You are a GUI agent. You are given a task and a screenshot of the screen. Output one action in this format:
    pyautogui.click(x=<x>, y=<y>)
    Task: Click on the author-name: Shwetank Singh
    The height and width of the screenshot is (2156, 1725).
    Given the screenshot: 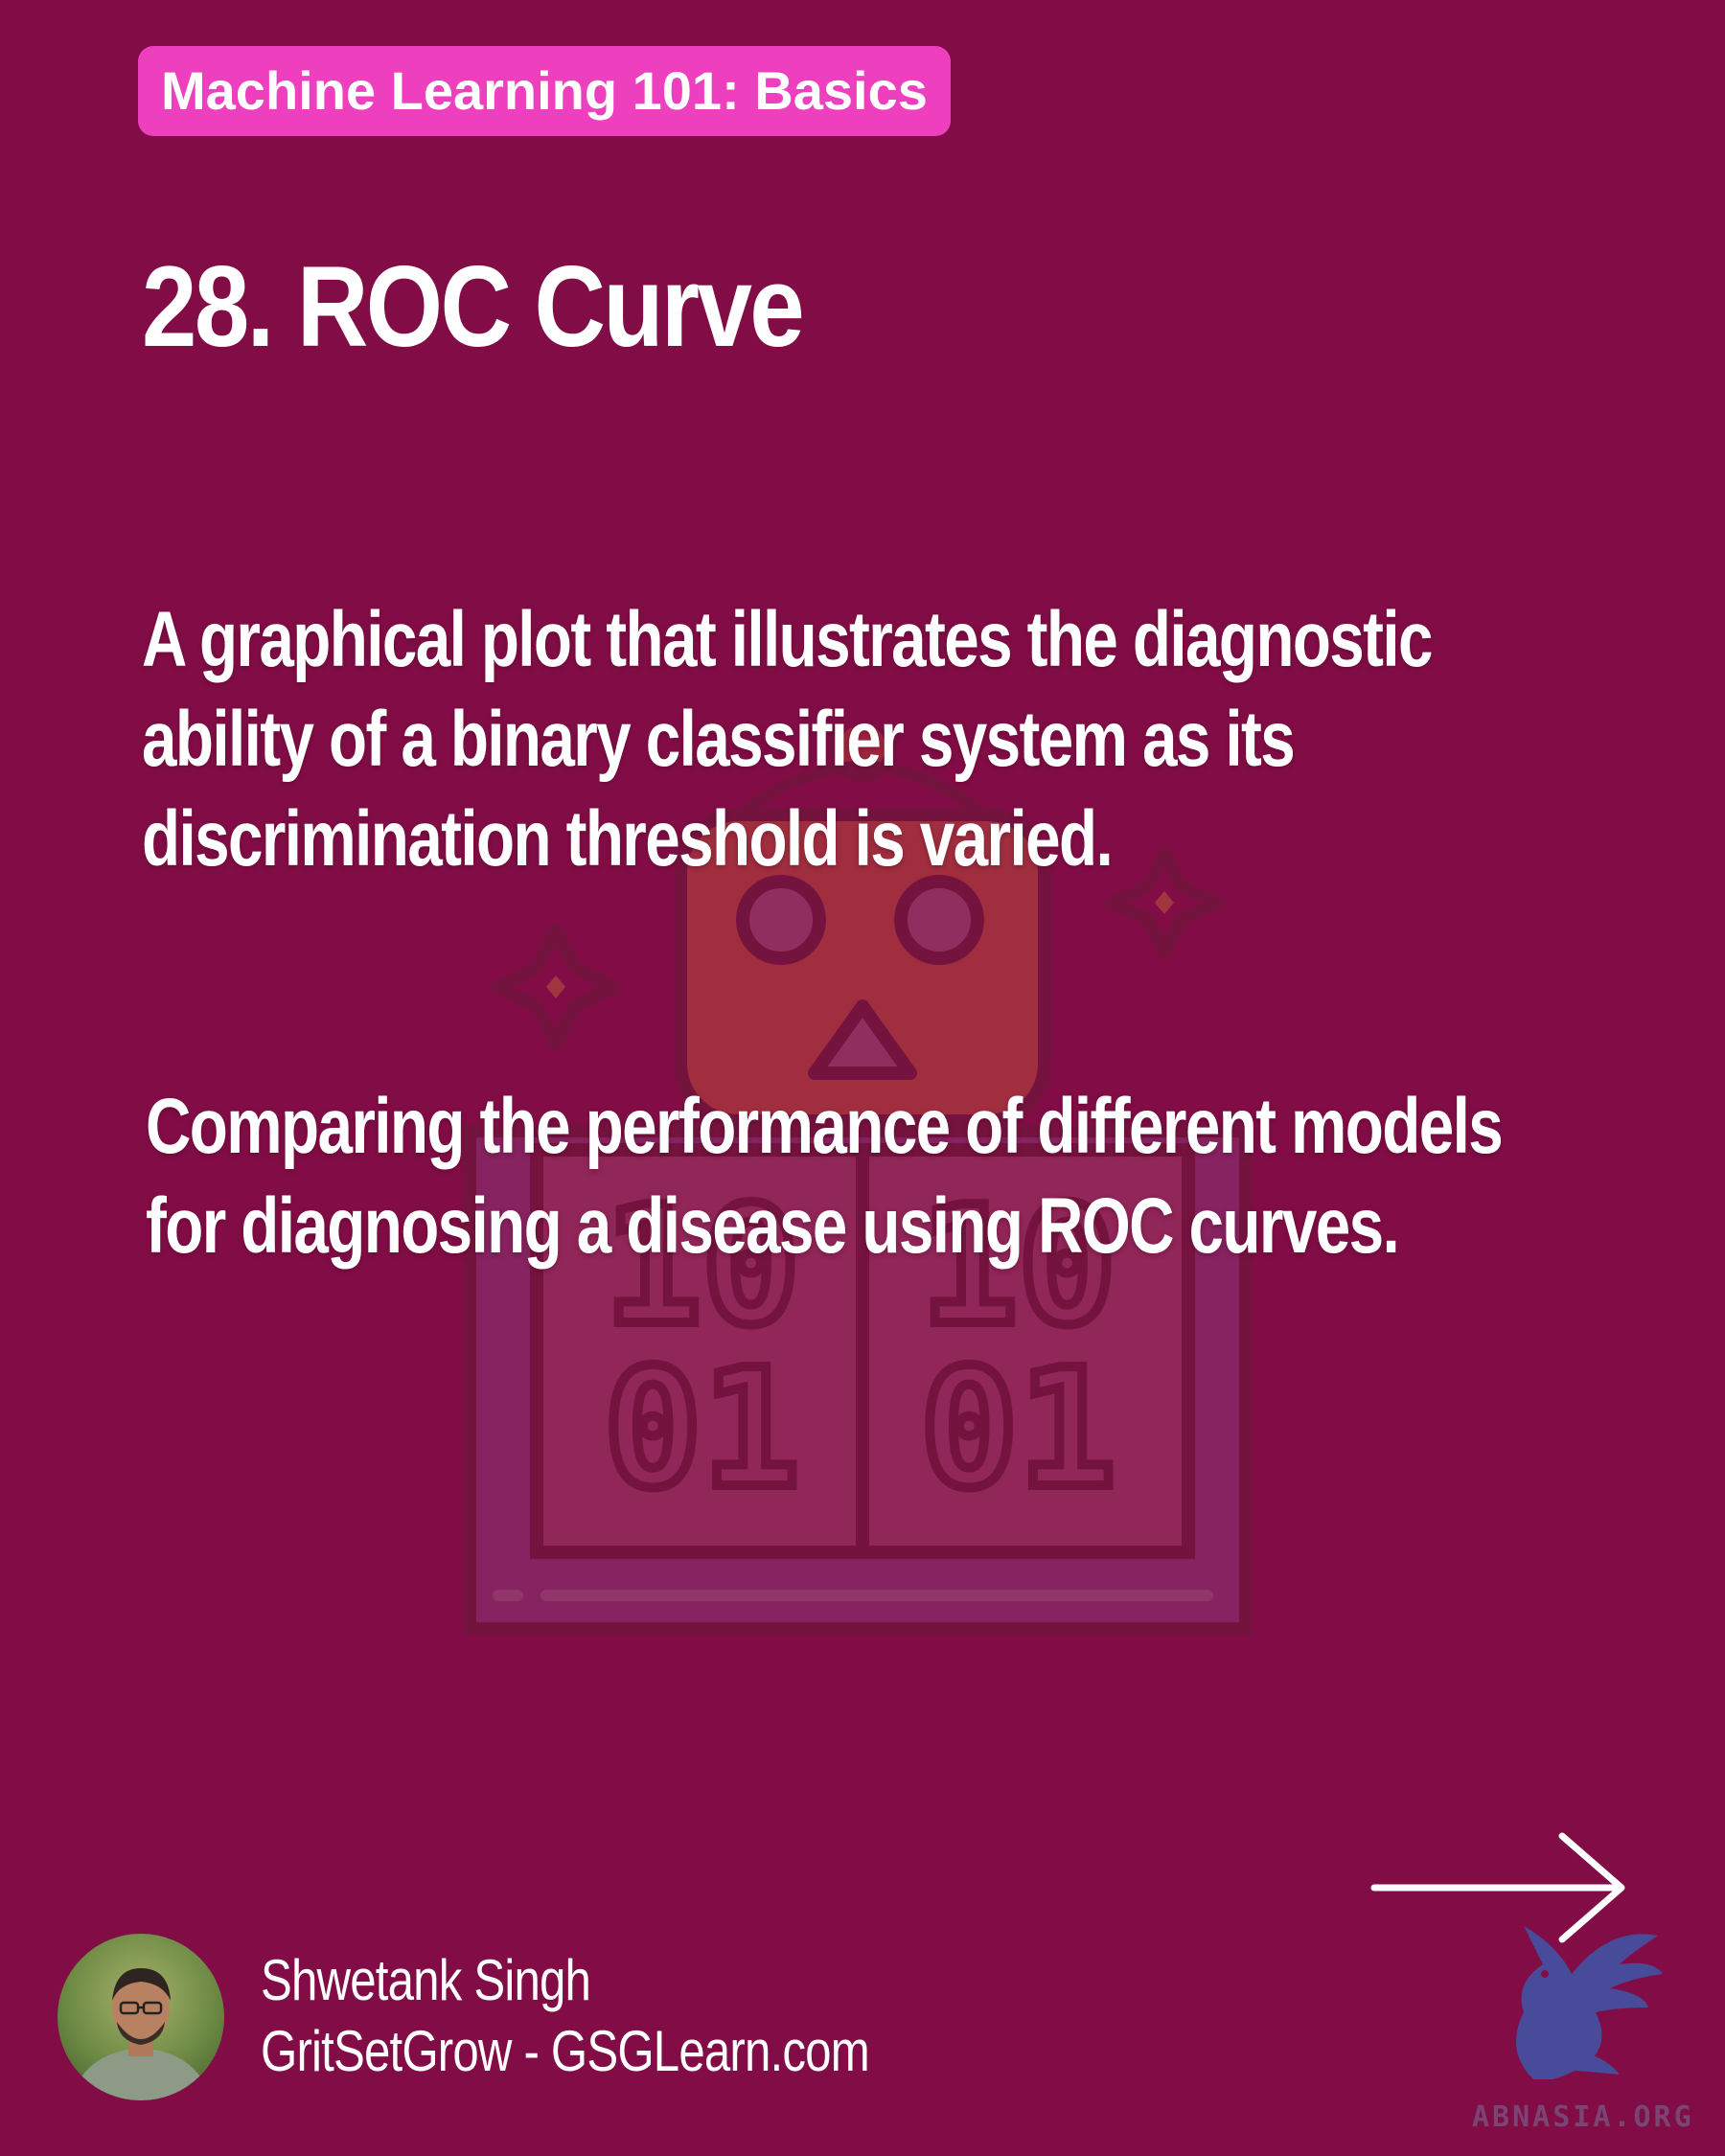 What is the action you would take?
    pyautogui.click(x=426, y=1980)
    